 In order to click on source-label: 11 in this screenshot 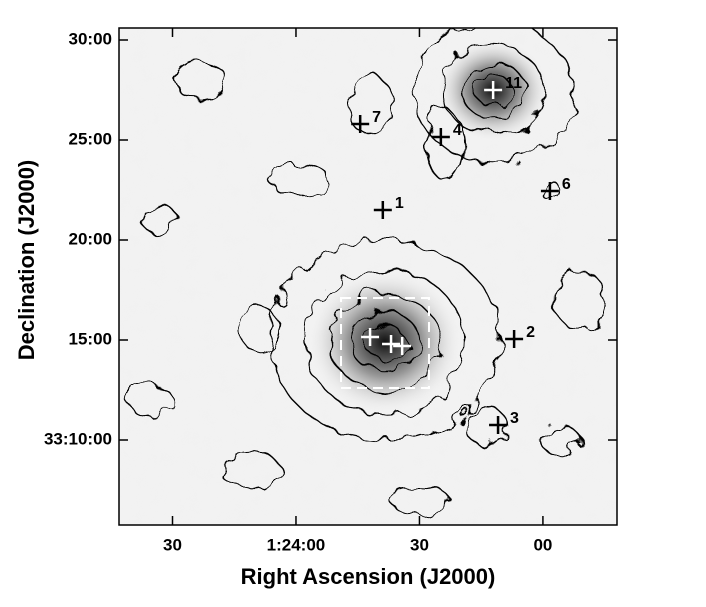, I will do `click(513, 83)`.